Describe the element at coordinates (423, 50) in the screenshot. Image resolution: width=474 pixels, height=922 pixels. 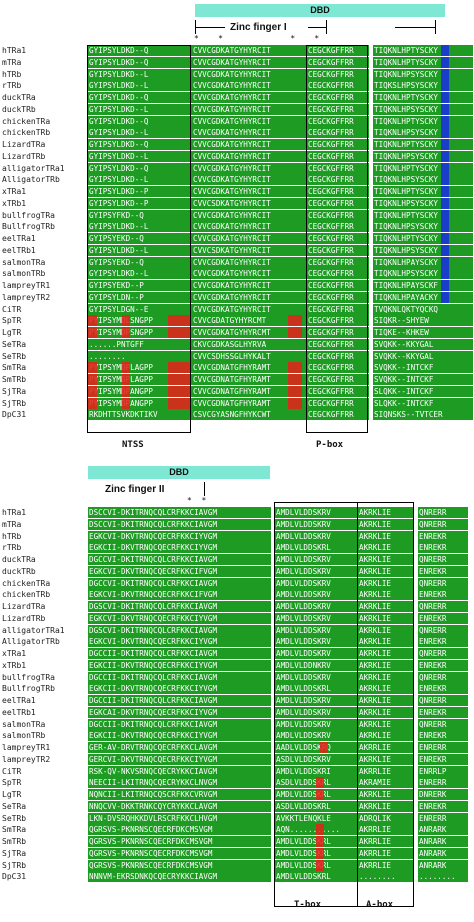
I see `tail-segment: TIQKNLHPTYSCKY` at that location.